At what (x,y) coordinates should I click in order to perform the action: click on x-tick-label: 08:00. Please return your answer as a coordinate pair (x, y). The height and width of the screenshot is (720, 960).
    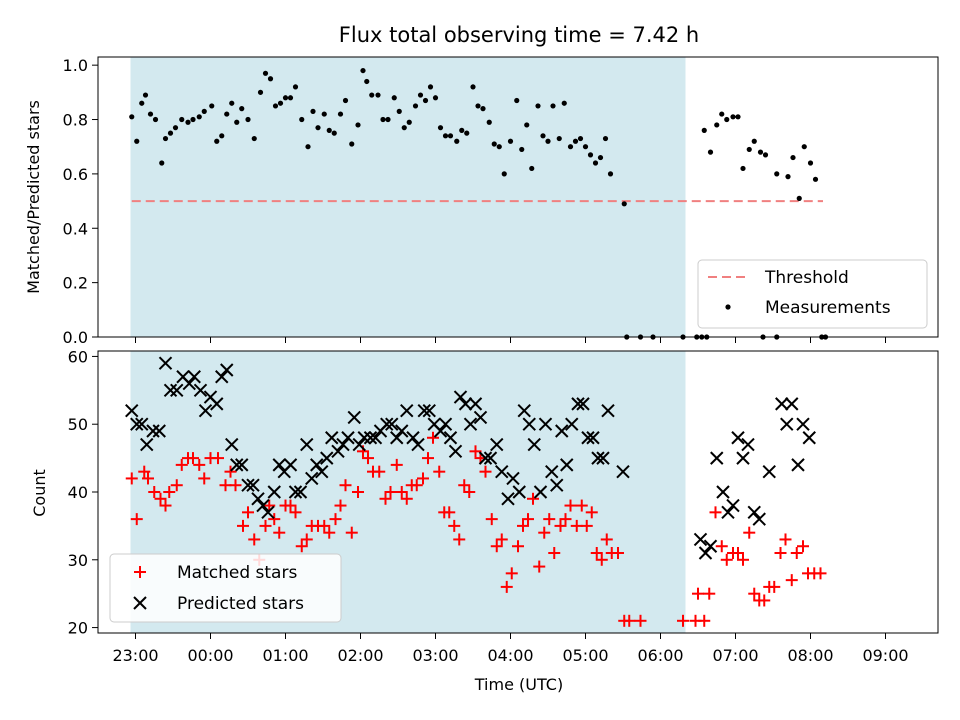
    Looking at the image, I should click on (810, 655).